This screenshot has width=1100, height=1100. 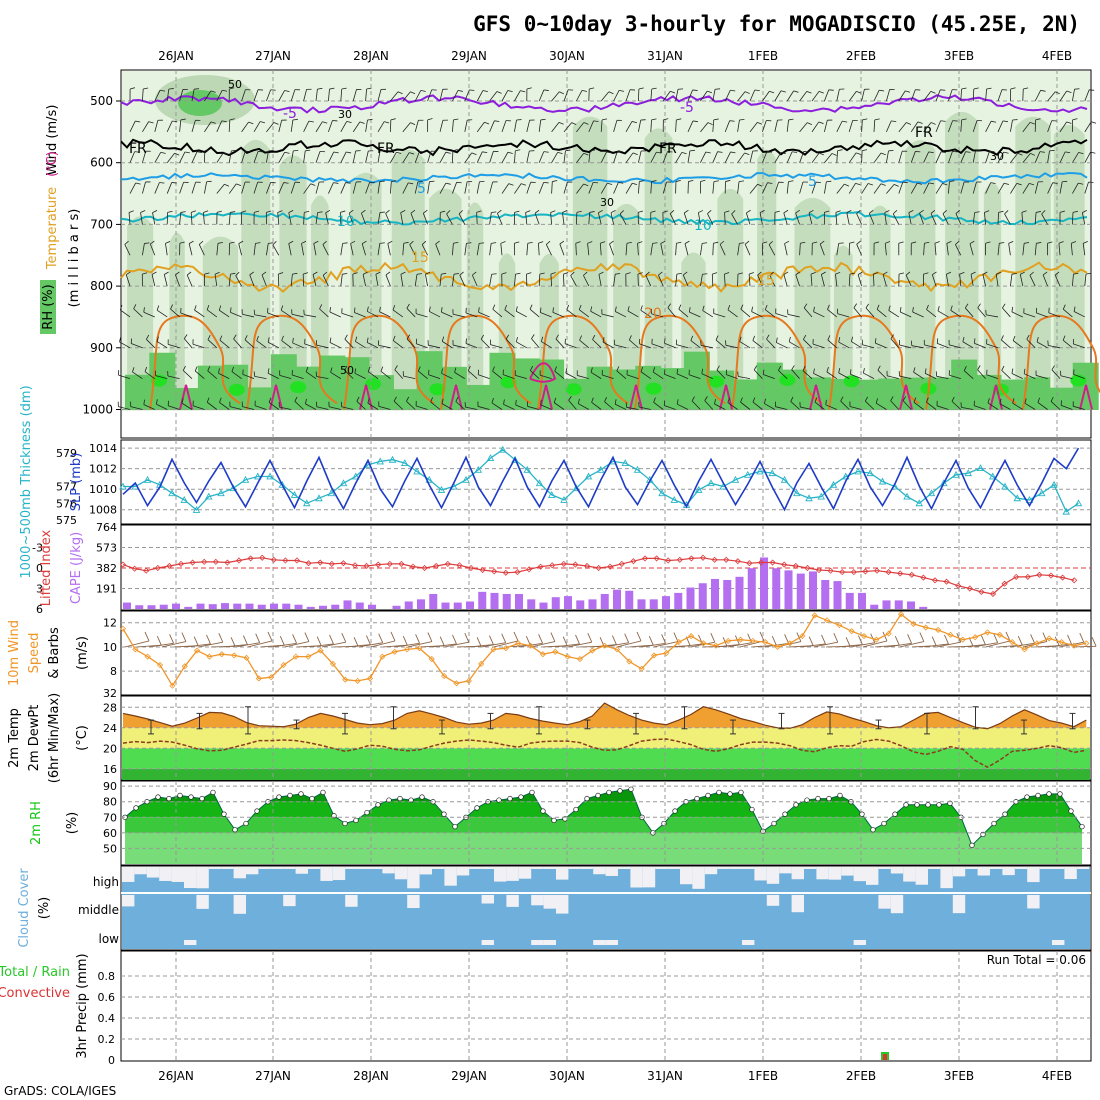 What do you see at coordinates (26, 481) in the screenshot?
I see `label-thickness: 1000~500mb Thickness (dm)` at bounding box center [26, 481].